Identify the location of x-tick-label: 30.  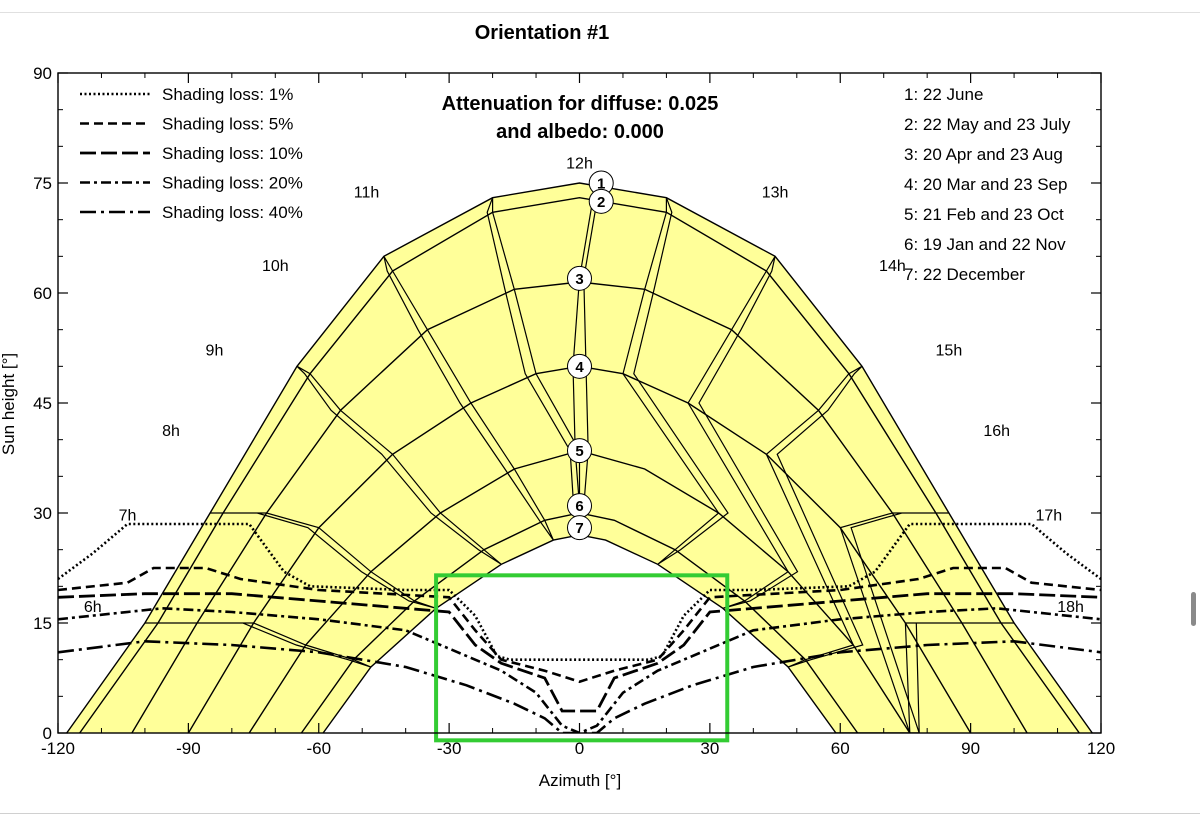
(709, 748).